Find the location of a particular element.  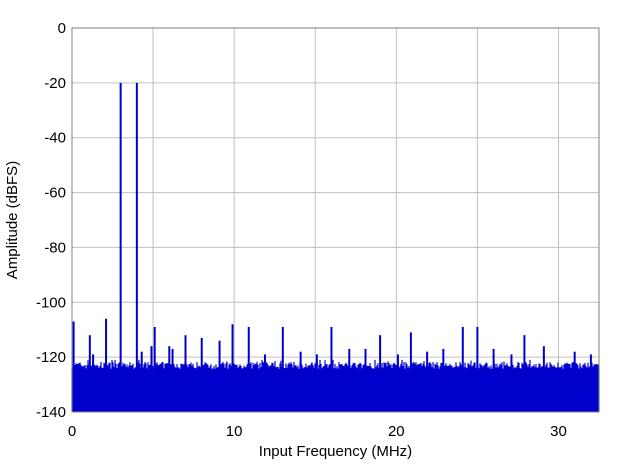

y-tick-label: -60 is located at coordinates (55, 193).